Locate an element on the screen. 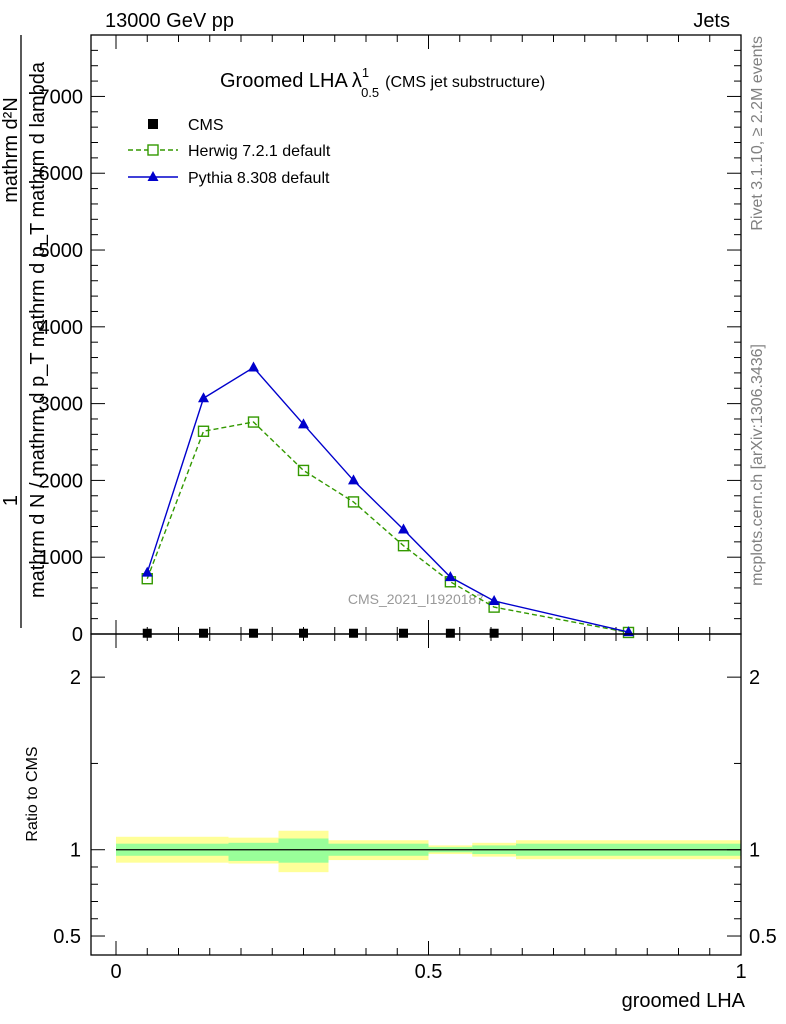 The image size is (786, 1024). watermark: CMS_2021_I1920187 is located at coordinates (416, 599).